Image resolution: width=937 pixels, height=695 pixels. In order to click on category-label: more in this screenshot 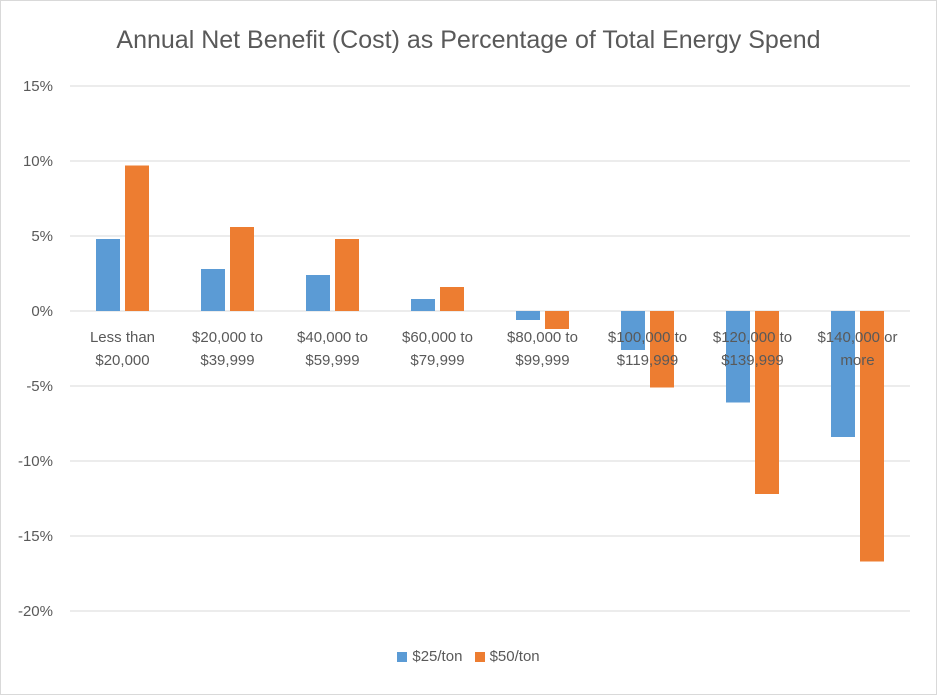, I will do `click(857, 360)`.